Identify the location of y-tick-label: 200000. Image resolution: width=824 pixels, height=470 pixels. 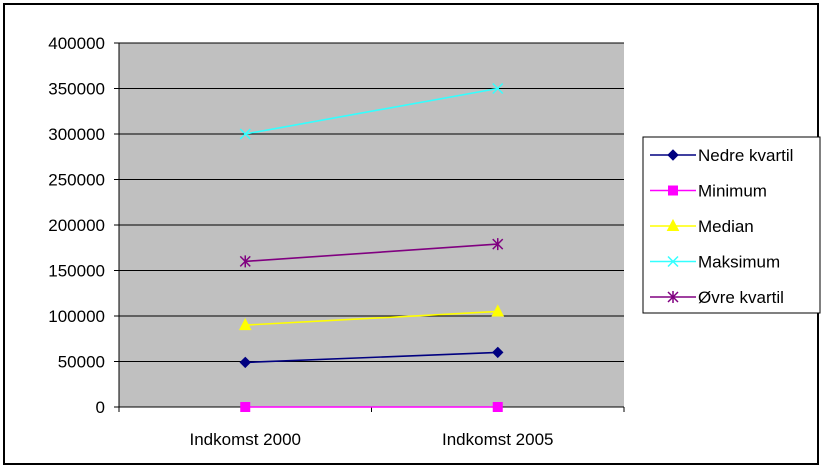
(76, 225).